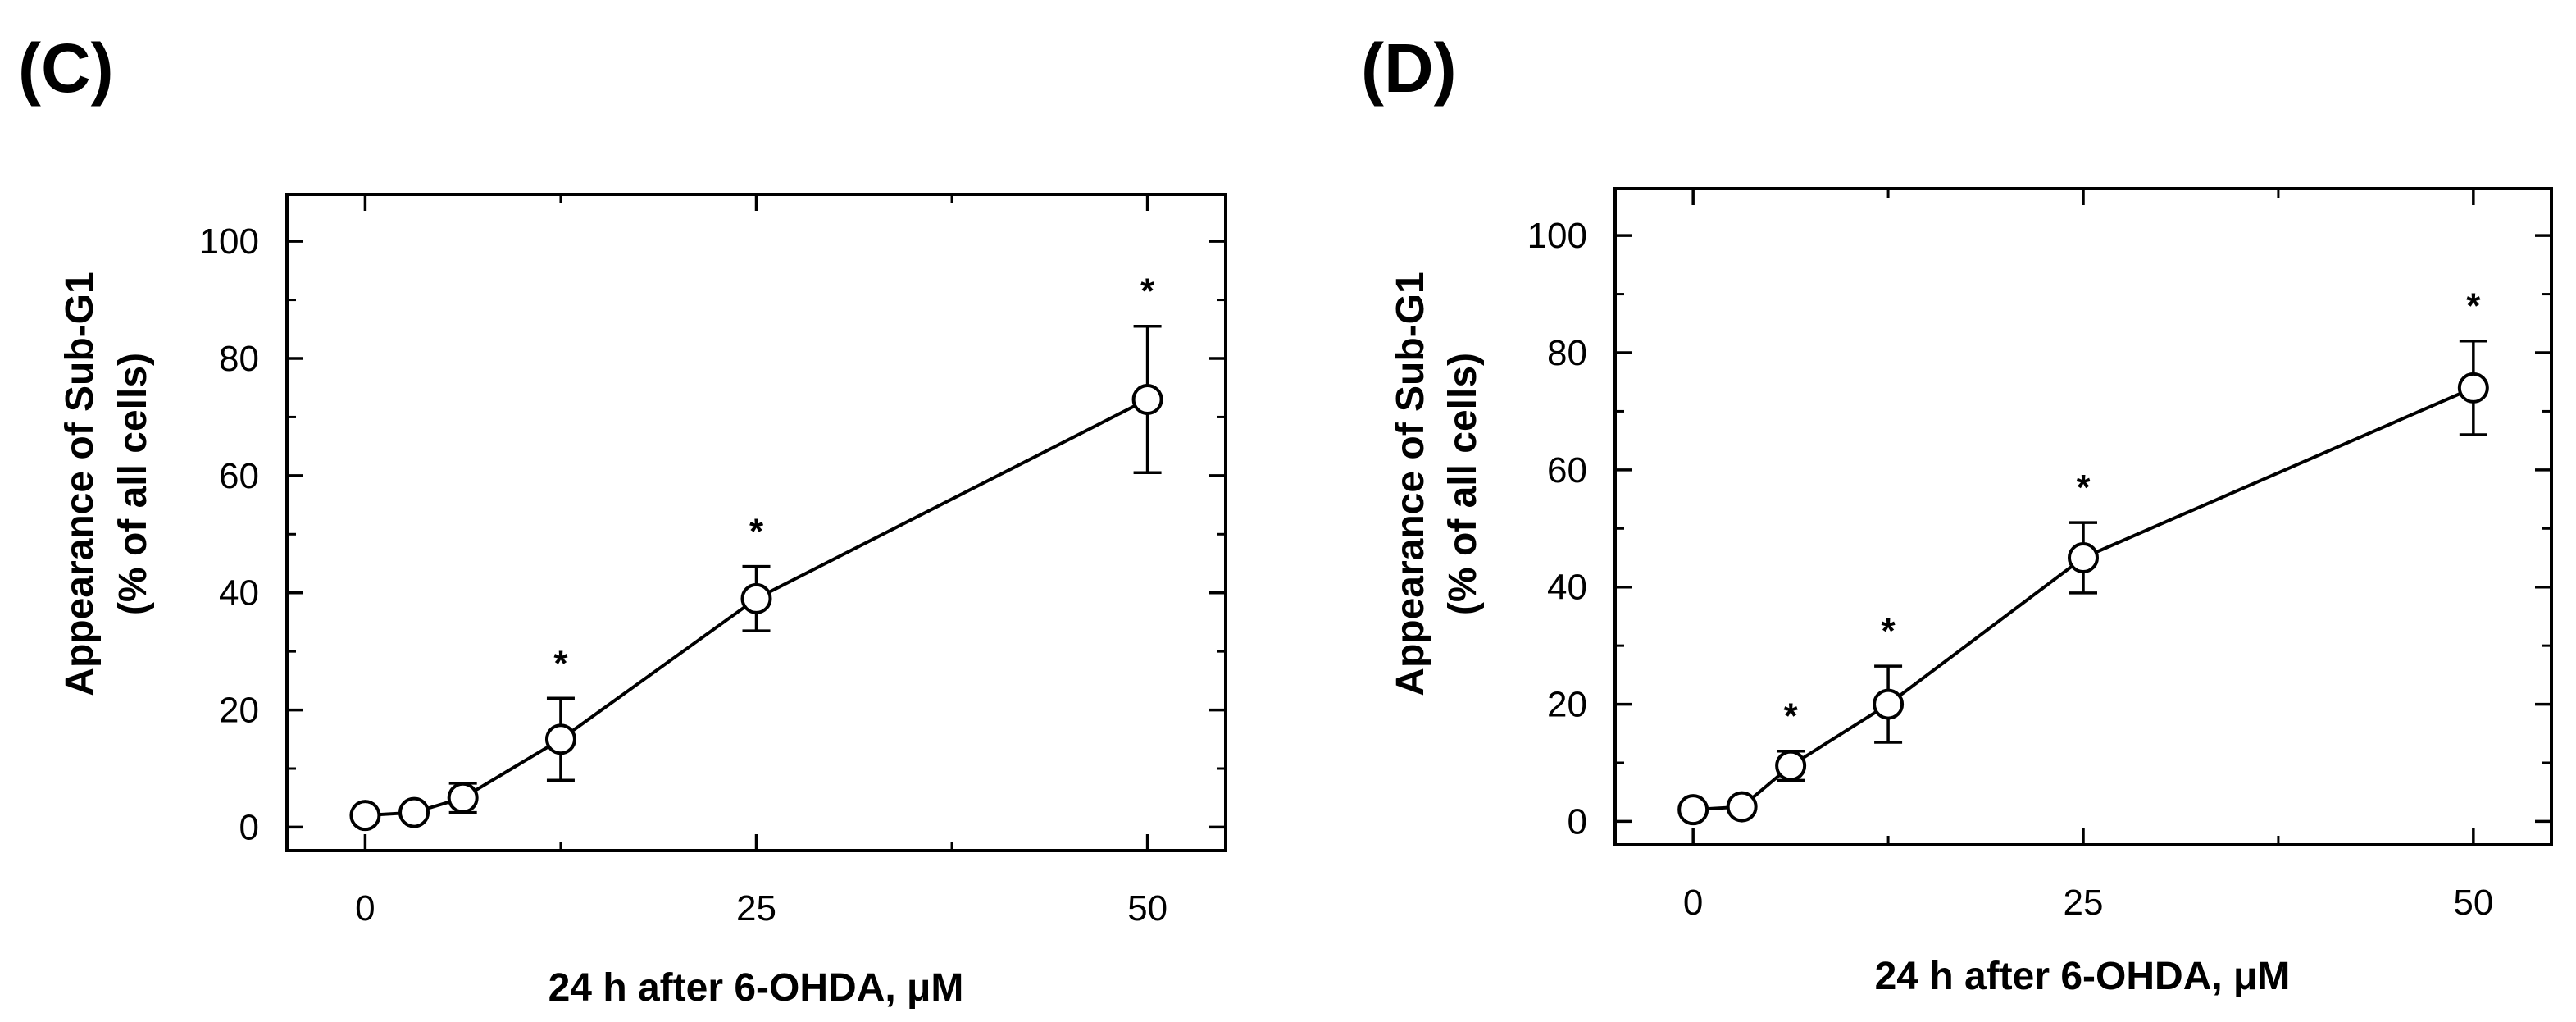  I want to click on series-line, so click(2083, 599).